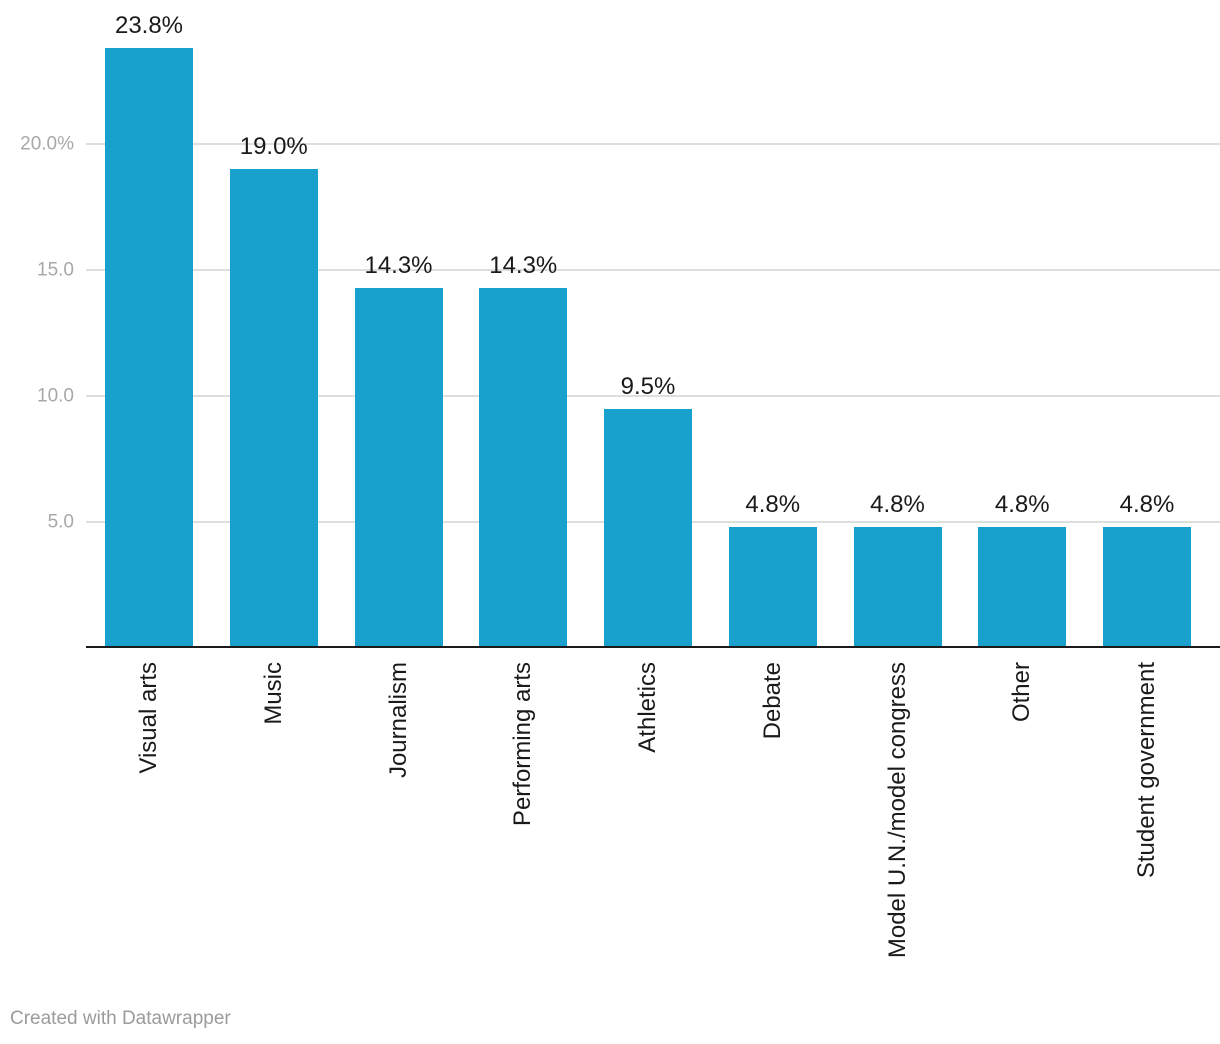  Describe the element at coordinates (523, 467) in the screenshot. I see `bar-performing-arts` at that location.